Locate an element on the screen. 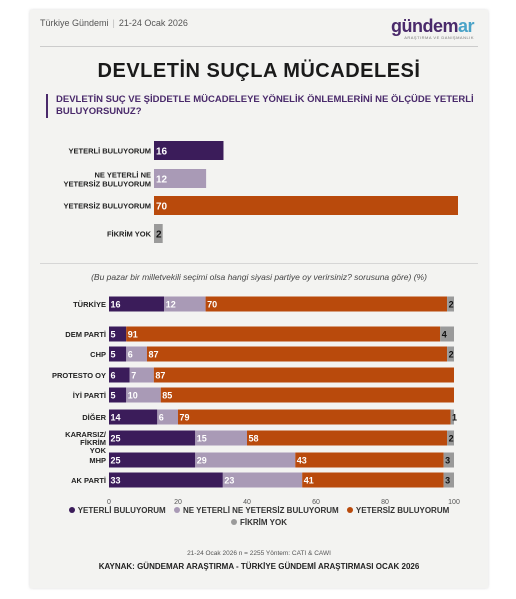  legend-item-ne-yeterli: NE YETERLİ NE YETERSİZ BULUYORUM is located at coordinates (256, 511).